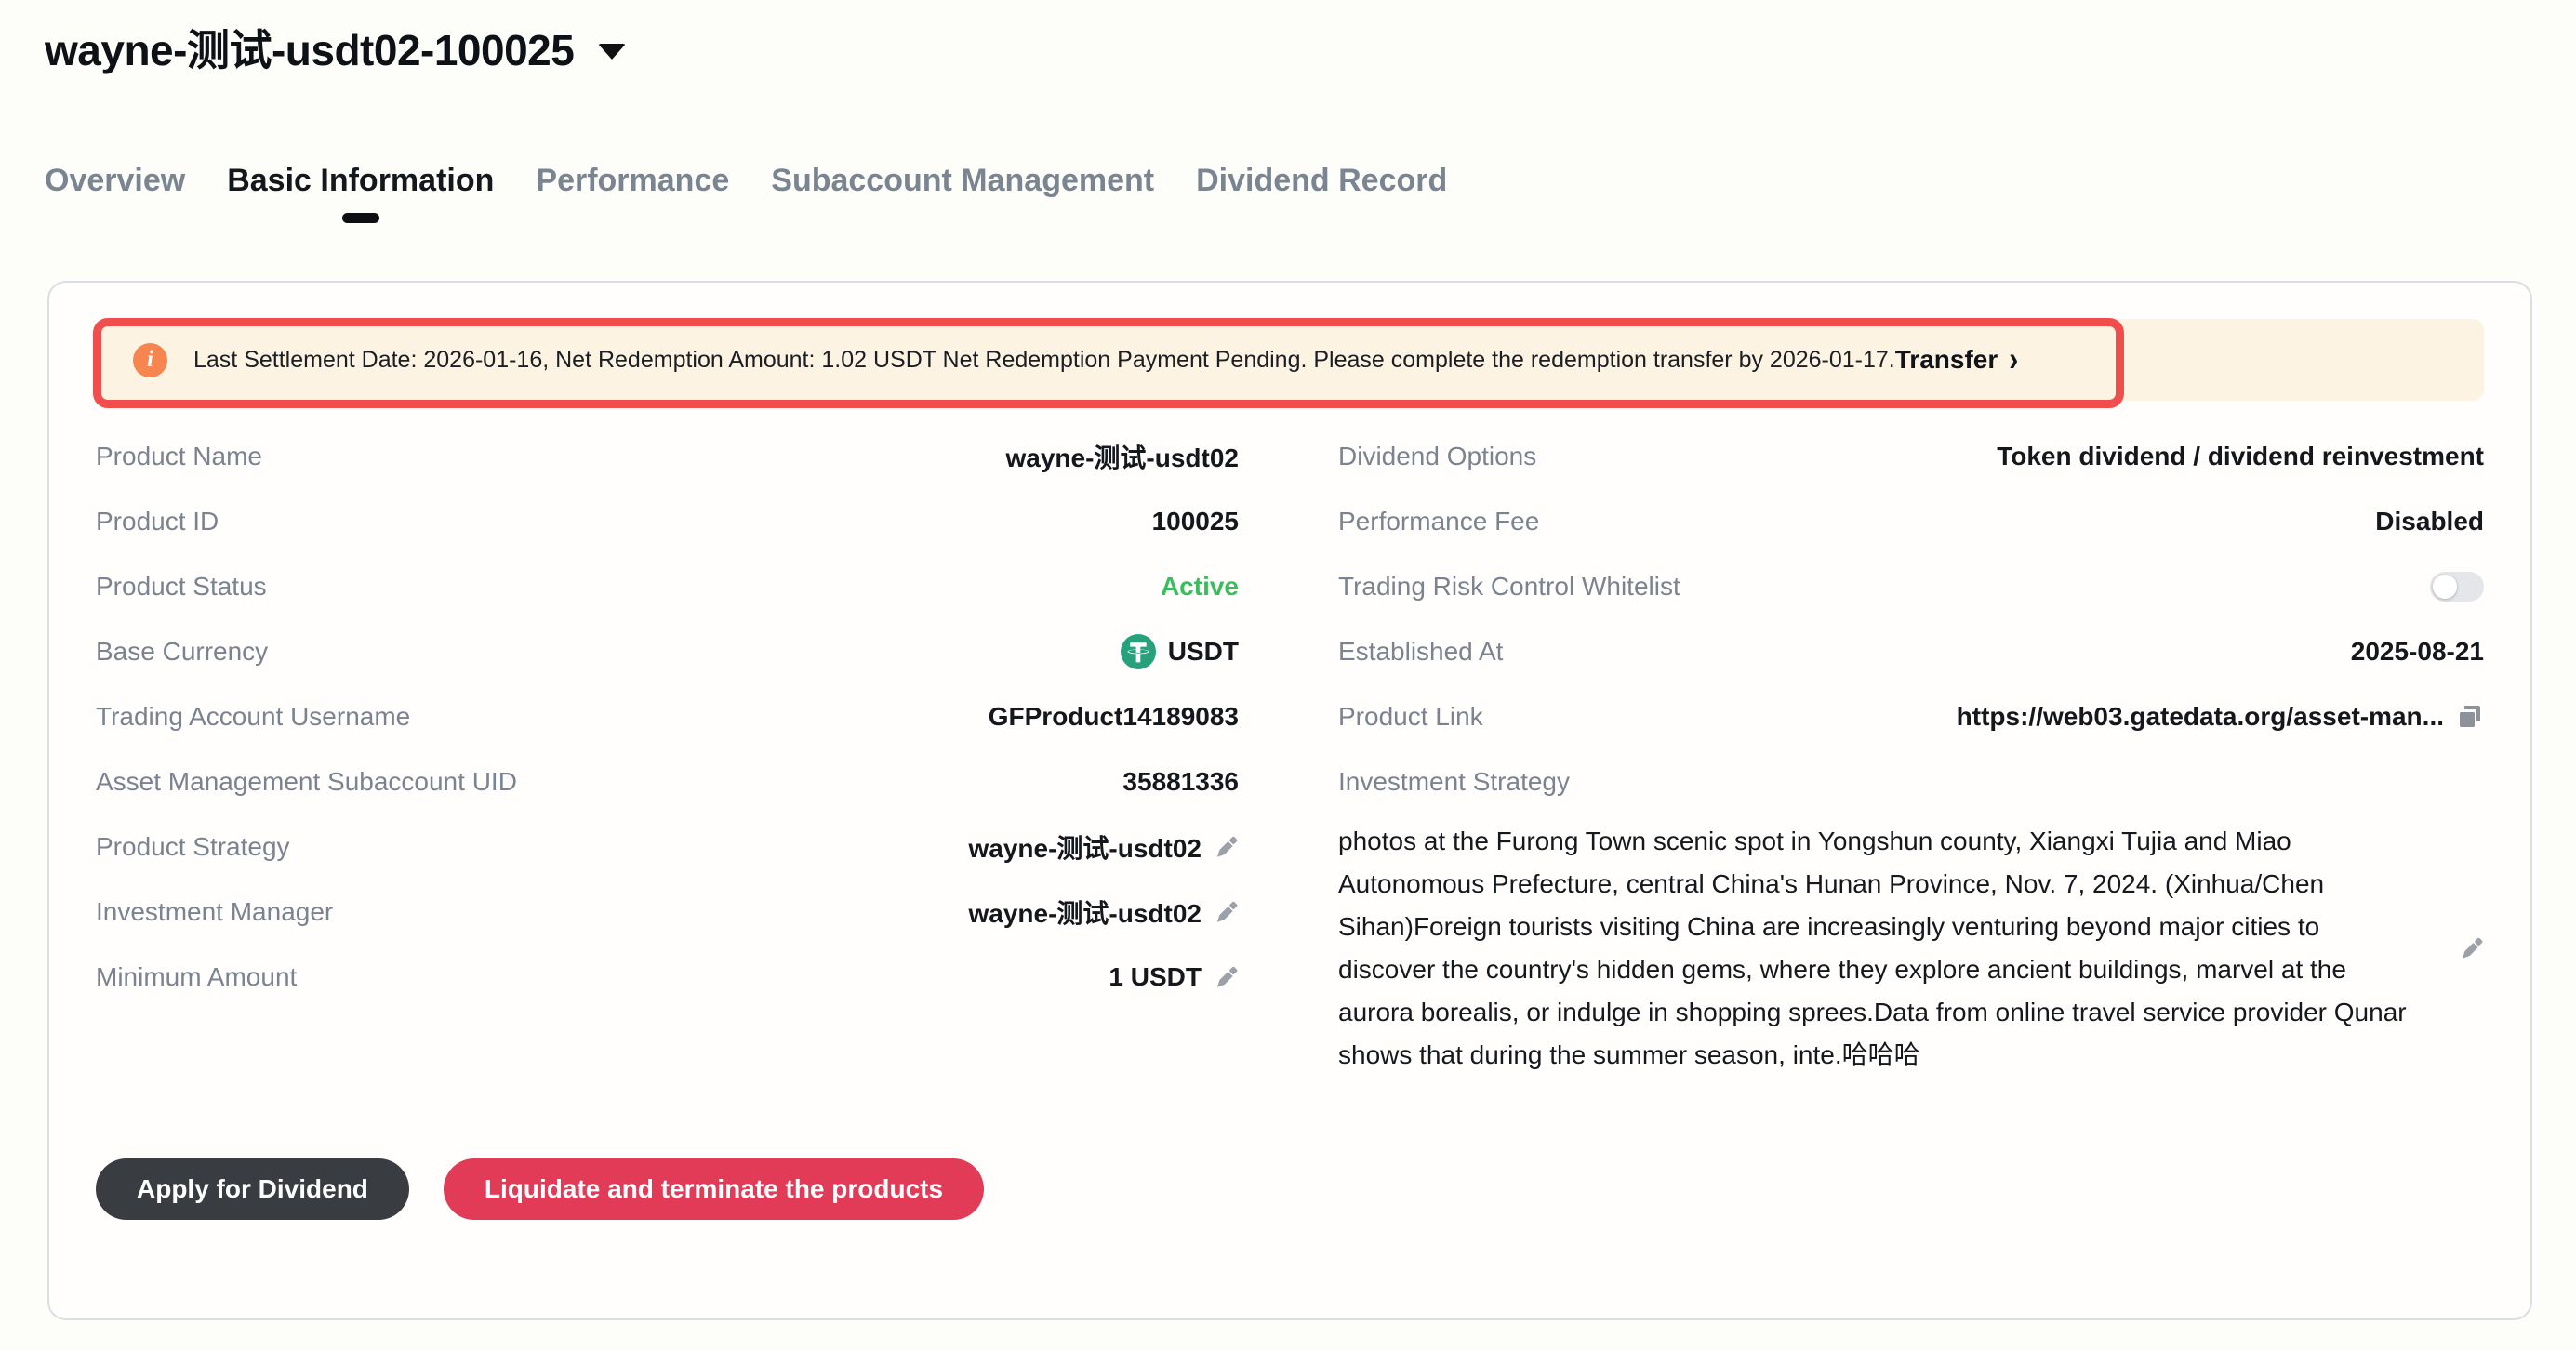 Image resolution: width=2576 pixels, height=1350 pixels. Describe the element at coordinates (360, 218) in the screenshot. I see `active-tab-indicator` at that location.